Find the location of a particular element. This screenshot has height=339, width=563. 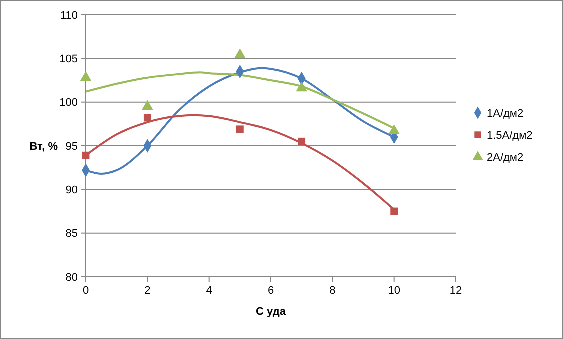

y-tick-label: 105 is located at coordinates (69, 60).